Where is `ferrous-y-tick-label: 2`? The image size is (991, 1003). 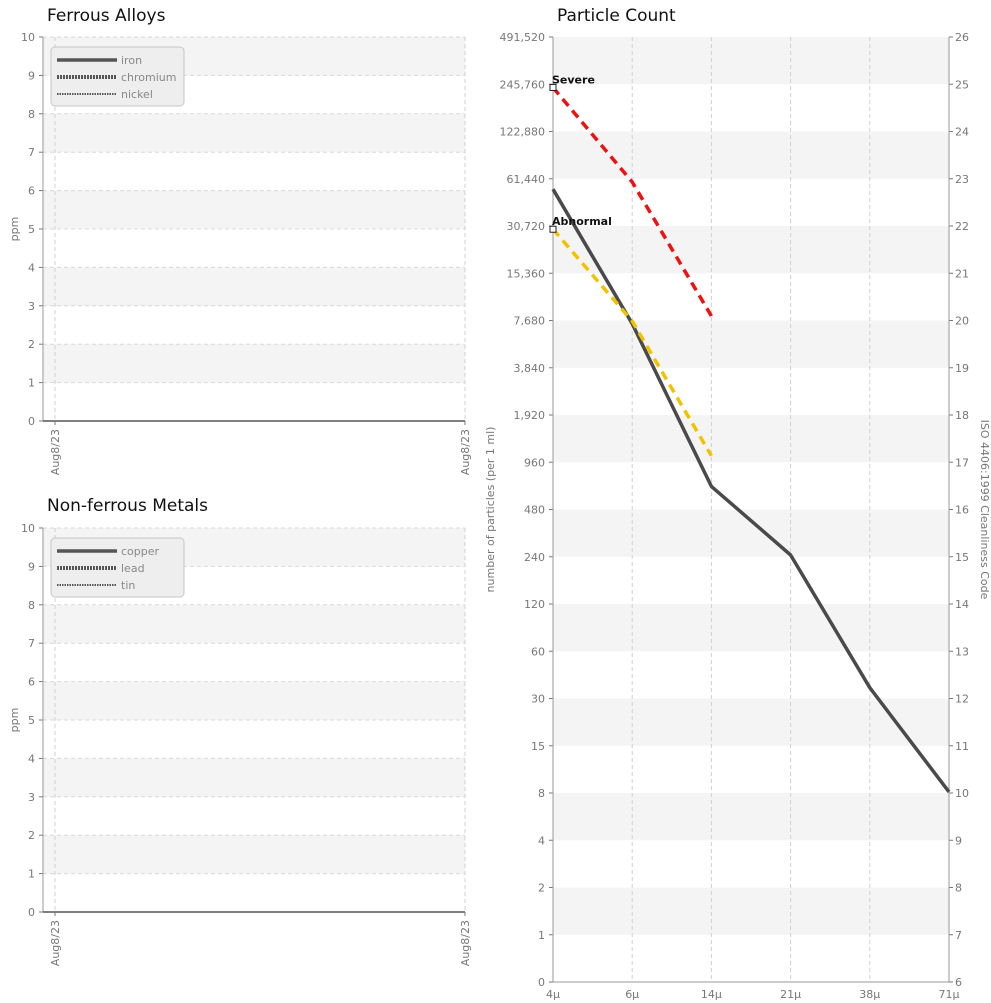
ferrous-y-tick-label: 2 is located at coordinates (31, 344).